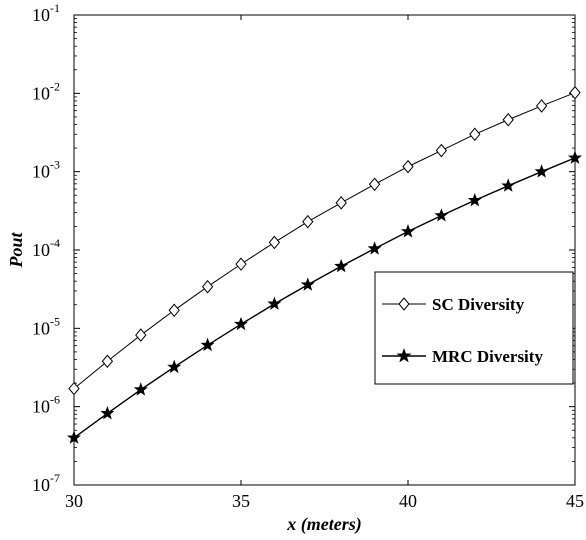 This screenshot has width=586, height=540. What do you see at coordinates (46, 483) in the screenshot?
I see `y-tick-label: 10⁻⁷` at bounding box center [46, 483].